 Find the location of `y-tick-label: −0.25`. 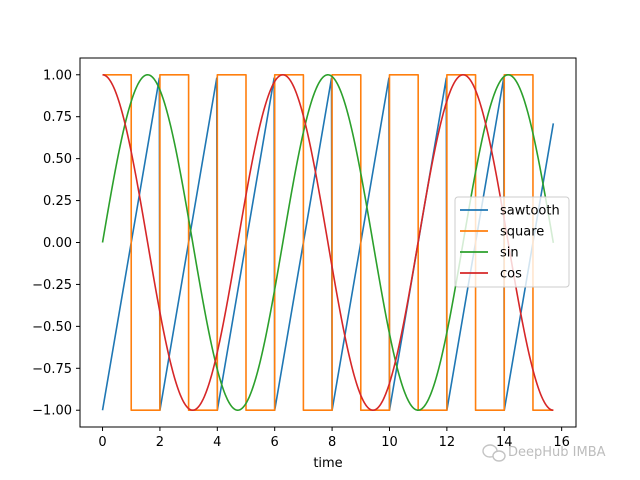

y-tick-label: −0.25 is located at coordinates (52, 285).